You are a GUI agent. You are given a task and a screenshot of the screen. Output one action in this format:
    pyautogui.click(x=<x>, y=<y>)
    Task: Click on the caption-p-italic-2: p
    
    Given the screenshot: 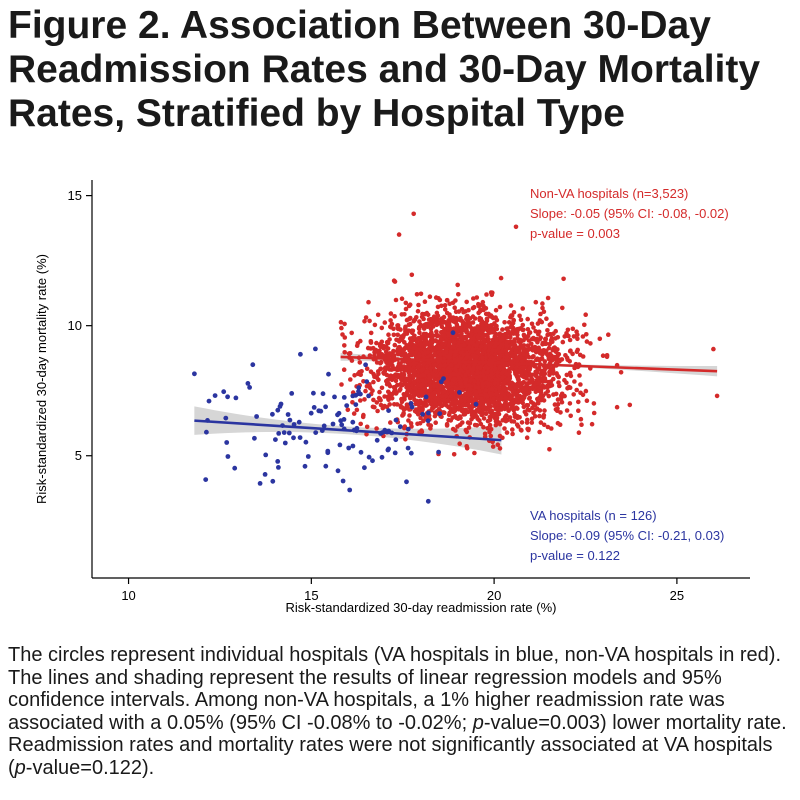 What is the action you would take?
    pyautogui.click(x=20, y=767)
    